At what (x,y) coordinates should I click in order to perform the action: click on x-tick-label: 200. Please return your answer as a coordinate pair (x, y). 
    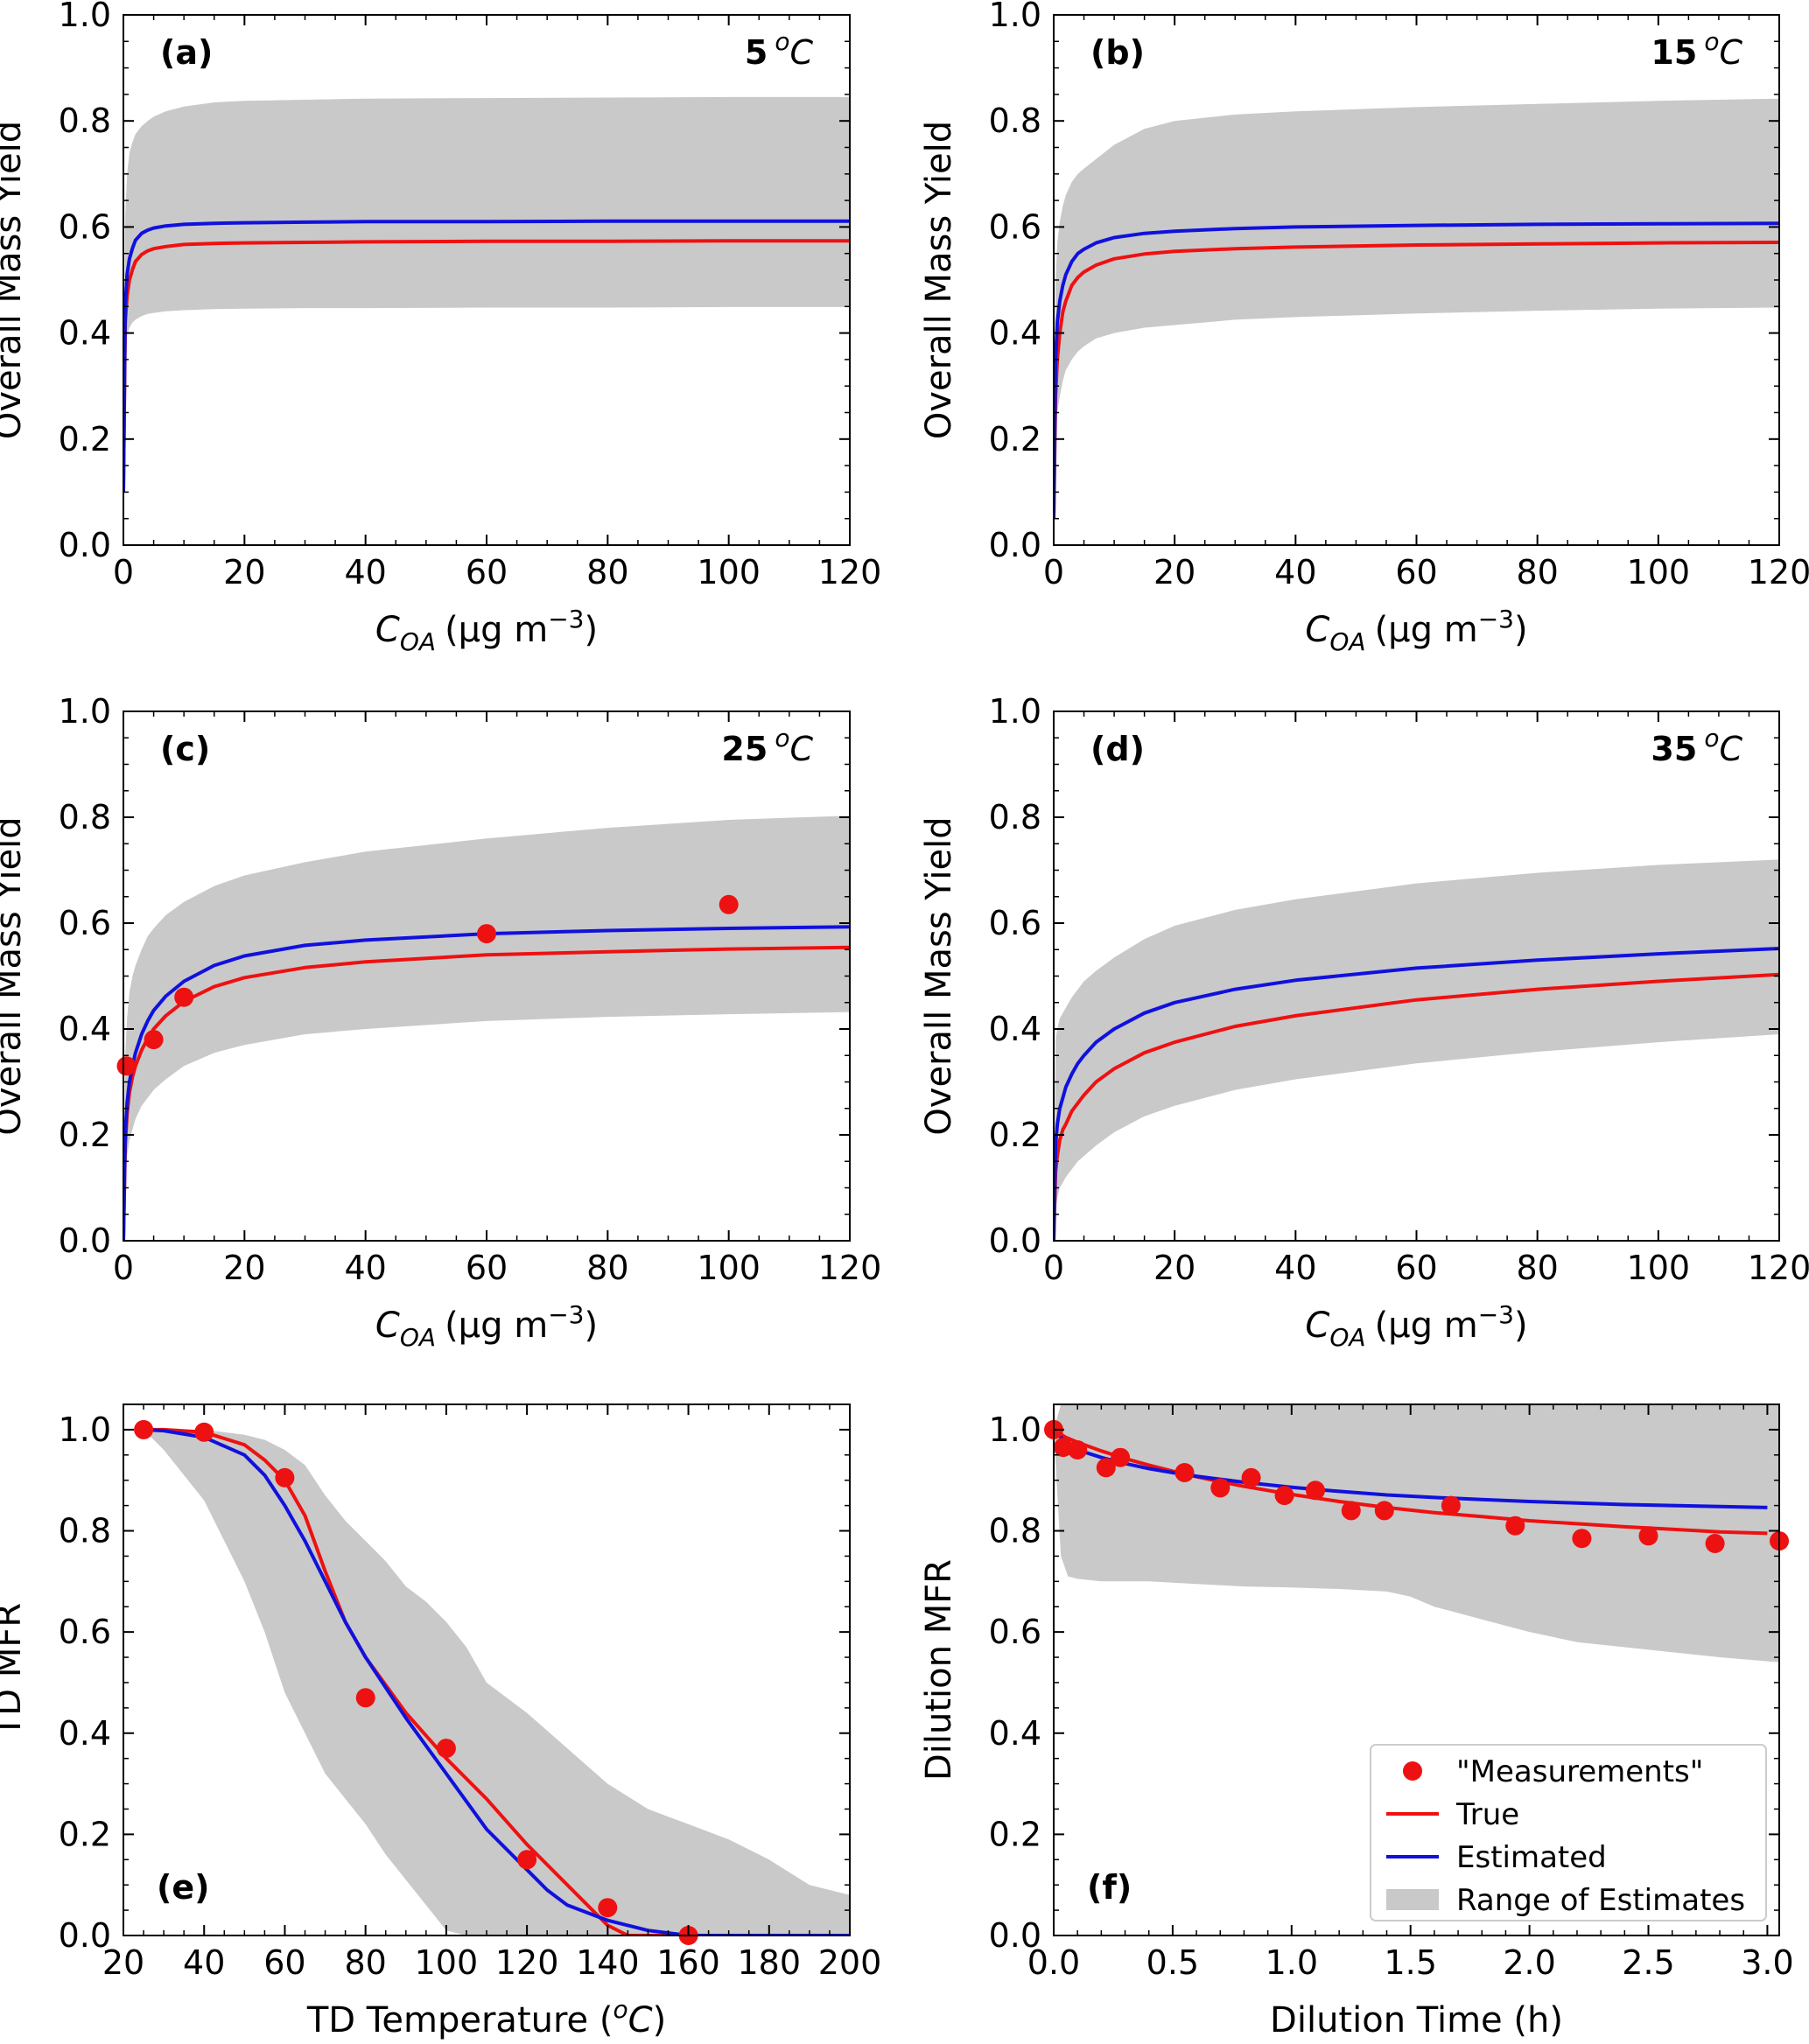
    Looking at the image, I should click on (850, 1962).